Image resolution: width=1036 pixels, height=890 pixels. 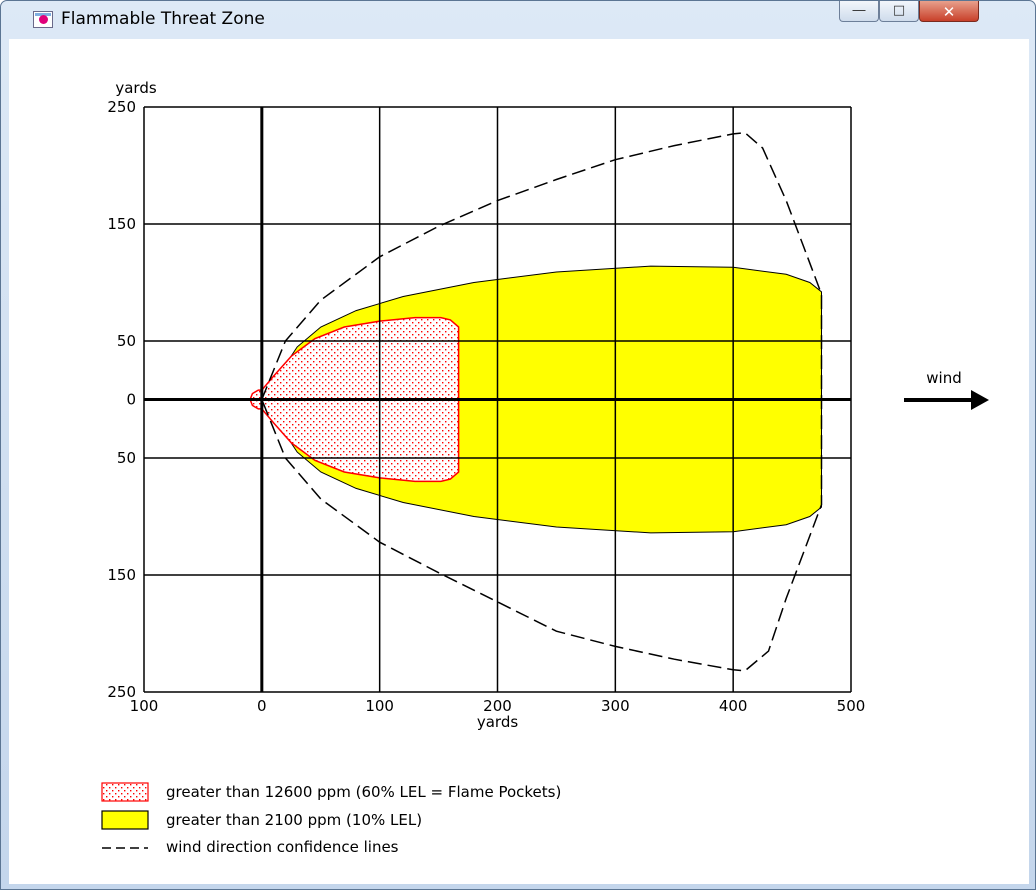 What do you see at coordinates (126, 458) in the screenshot?
I see `y-tick-label-4: 50` at bounding box center [126, 458].